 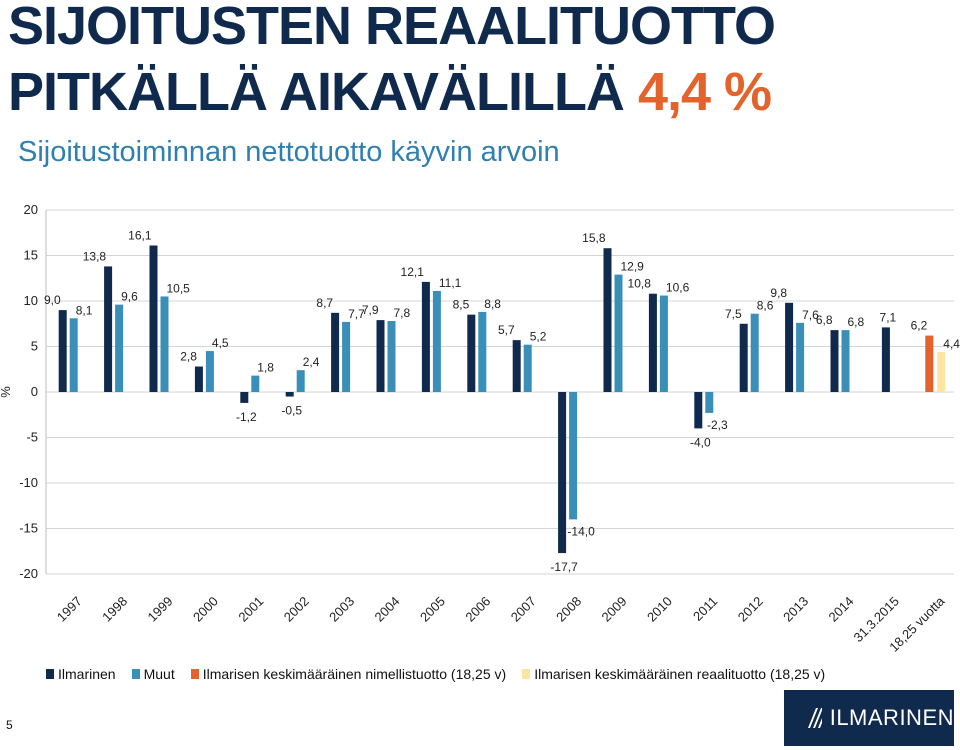 What do you see at coordinates (205, 609) in the screenshot?
I see `x-tick-label: 2000` at bounding box center [205, 609].